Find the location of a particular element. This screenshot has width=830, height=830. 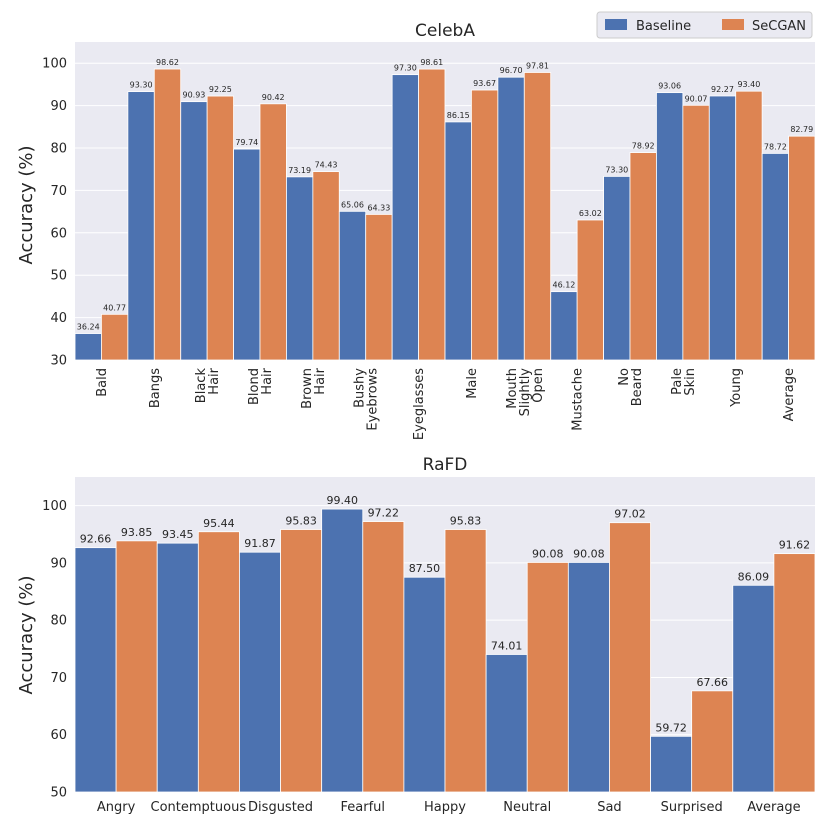

celeba-value-label-secgan: 90.07 is located at coordinates (696, 98).